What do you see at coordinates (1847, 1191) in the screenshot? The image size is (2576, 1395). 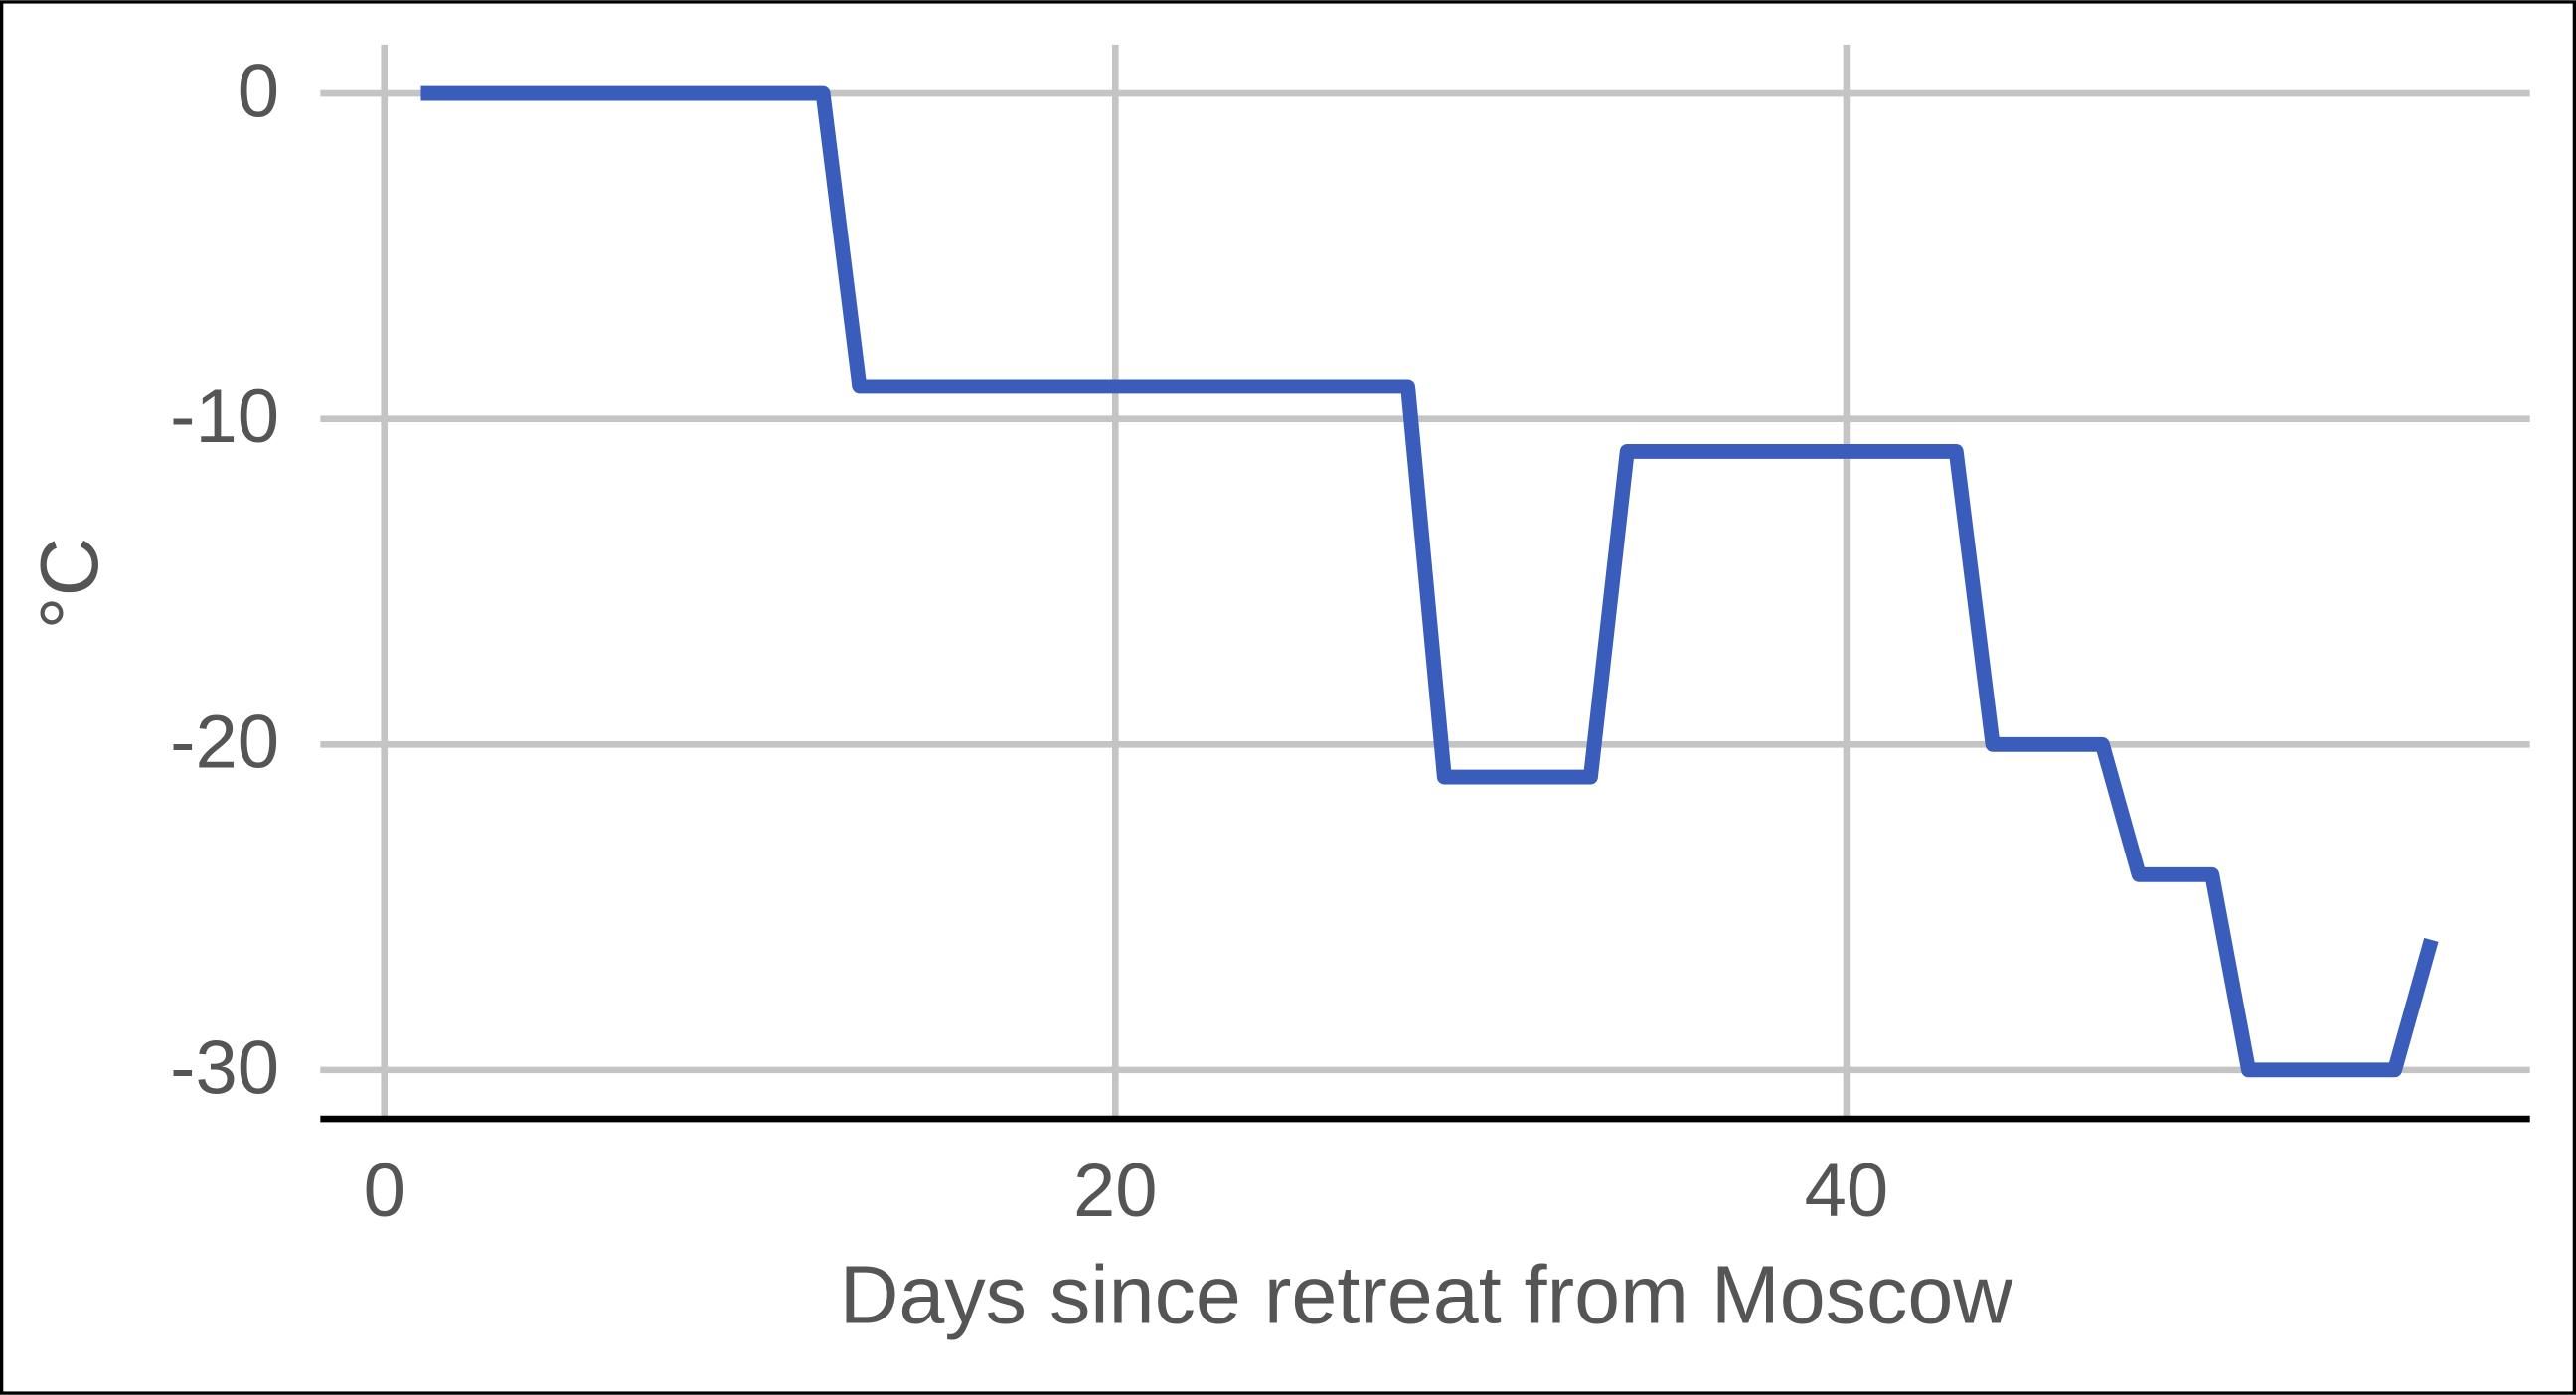 I see `x-tick-label: 40` at bounding box center [1847, 1191].